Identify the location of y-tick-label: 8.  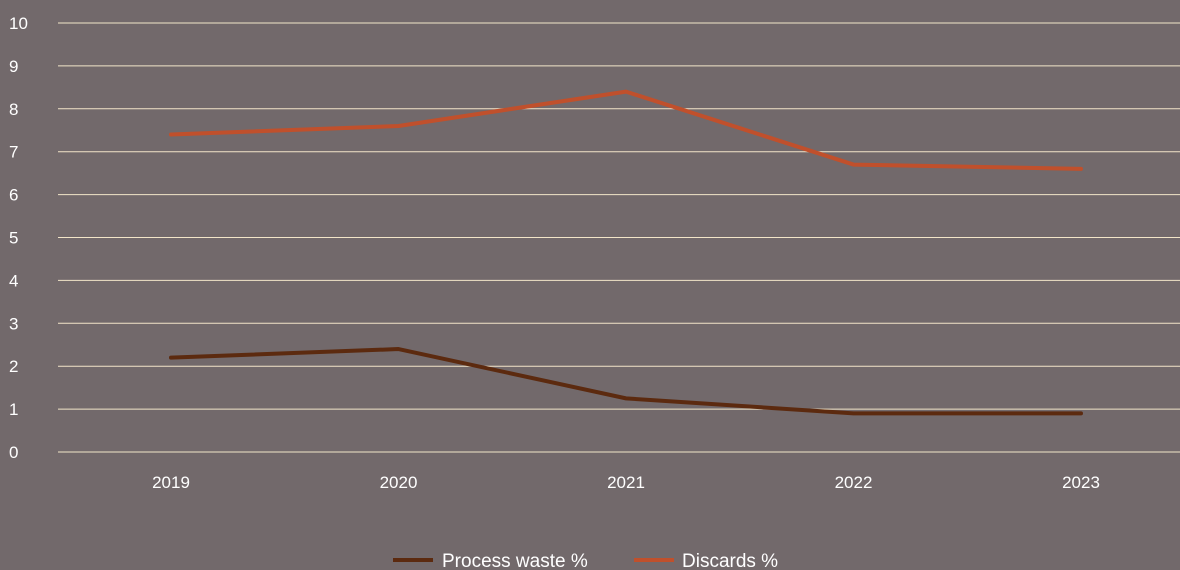
(13, 109).